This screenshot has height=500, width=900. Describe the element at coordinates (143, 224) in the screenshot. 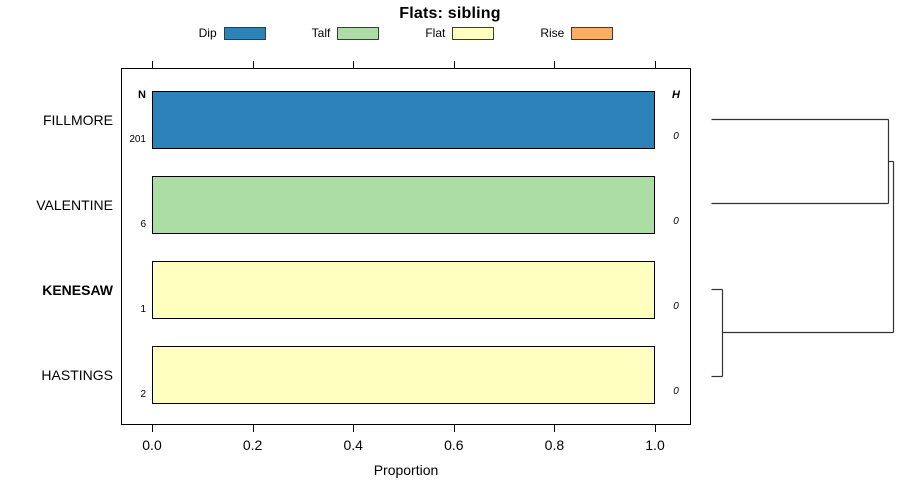

I see `n-value-valentine: 6` at that location.